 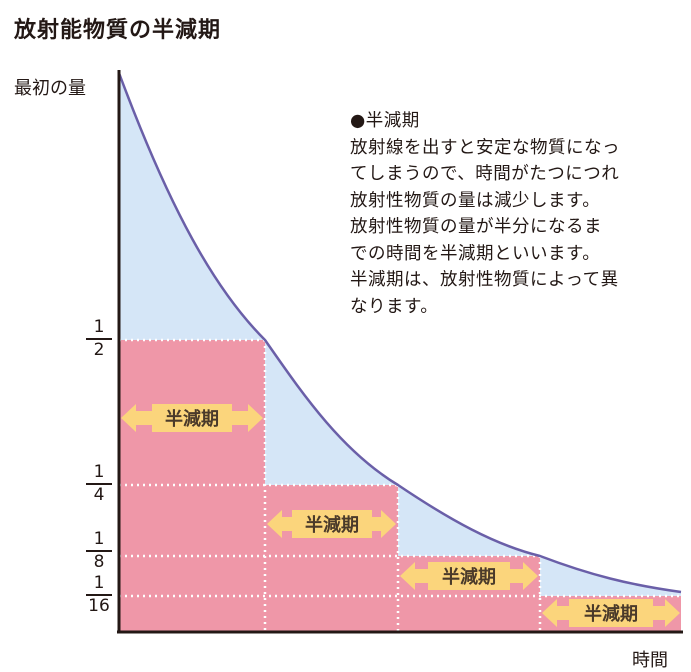 What do you see at coordinates (650, 660) in the screenshot?
I see `x-axis-label: 時間` at bounding box center [650, 660].